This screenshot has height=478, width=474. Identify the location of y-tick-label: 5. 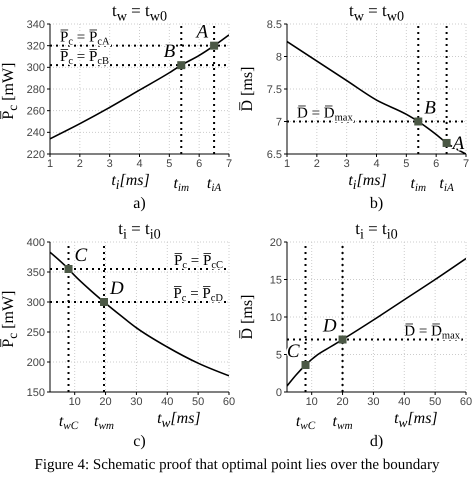
(279, 355).